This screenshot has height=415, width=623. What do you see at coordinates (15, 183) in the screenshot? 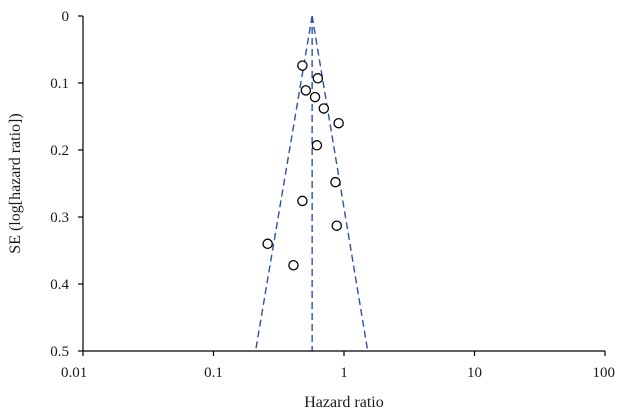
I see `y-axis-title: SE (log[hazard ratio])` at bounding box center [15, 183].